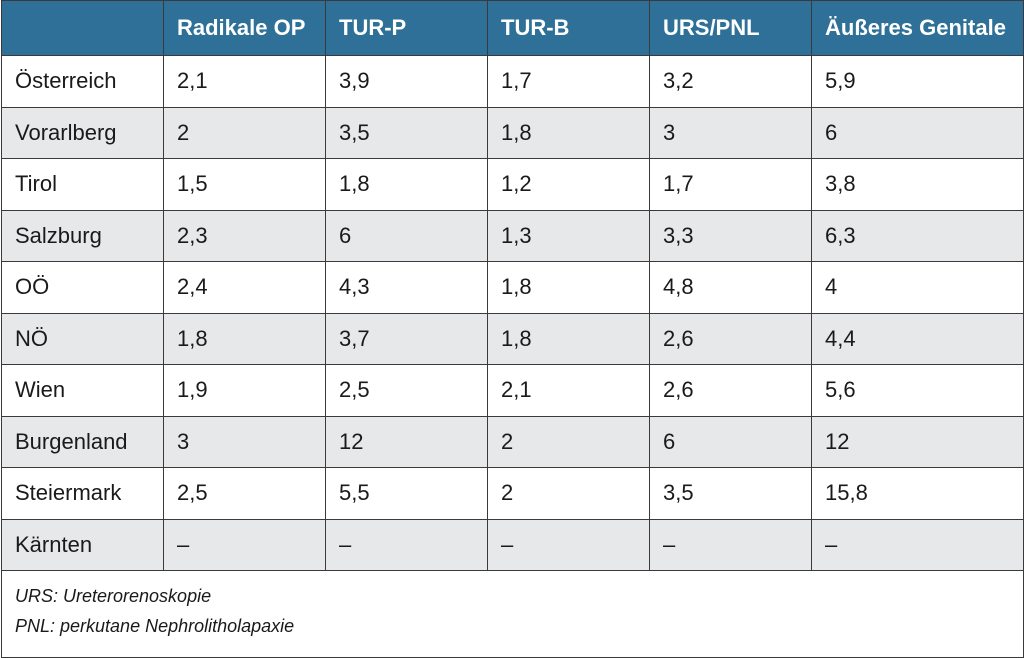  Describe the element at coordinates (406, 81) in the screenshot. I see `value-cell: 3,9` at that location.